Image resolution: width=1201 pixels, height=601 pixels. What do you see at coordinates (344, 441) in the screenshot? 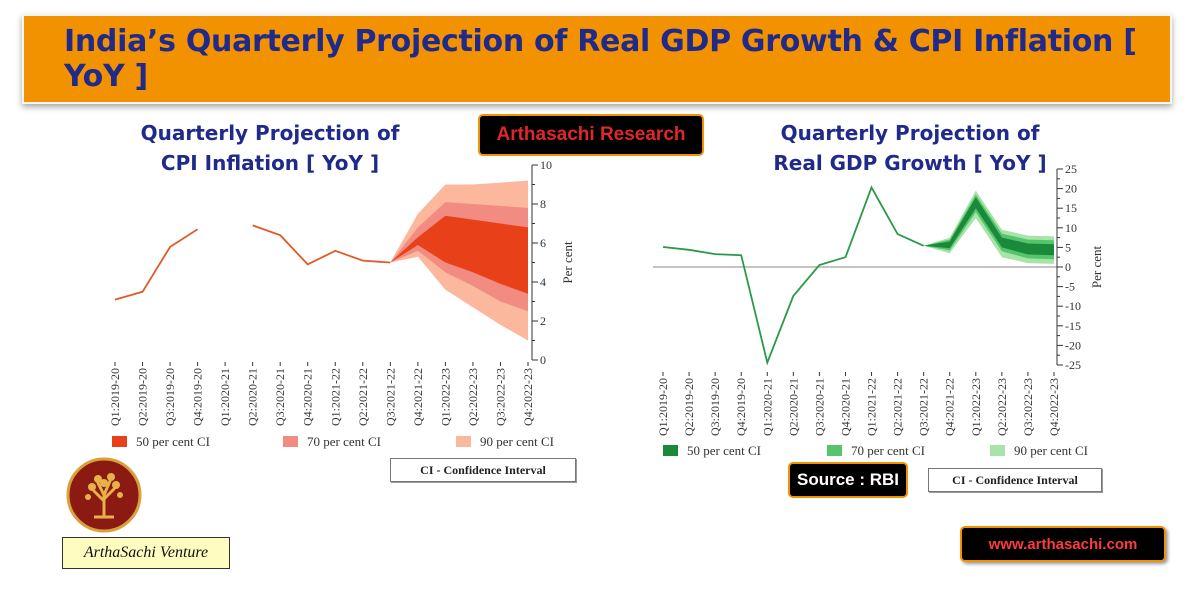
I see `cpi-legend-label: 70 per cent CI` at bounding box center [344, 441].